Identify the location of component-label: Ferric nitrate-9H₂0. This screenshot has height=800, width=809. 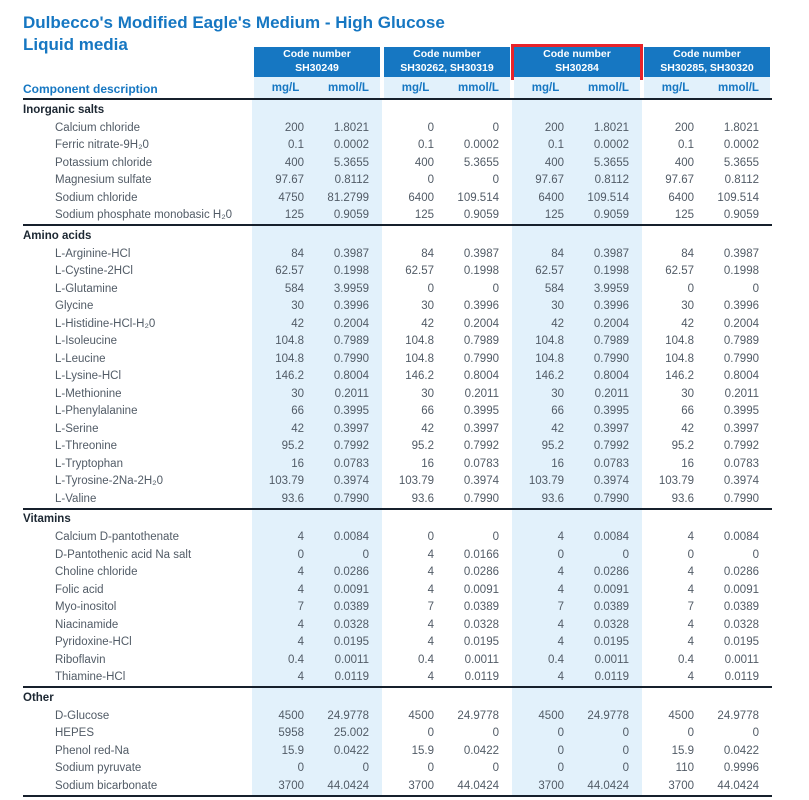
(102, 145).